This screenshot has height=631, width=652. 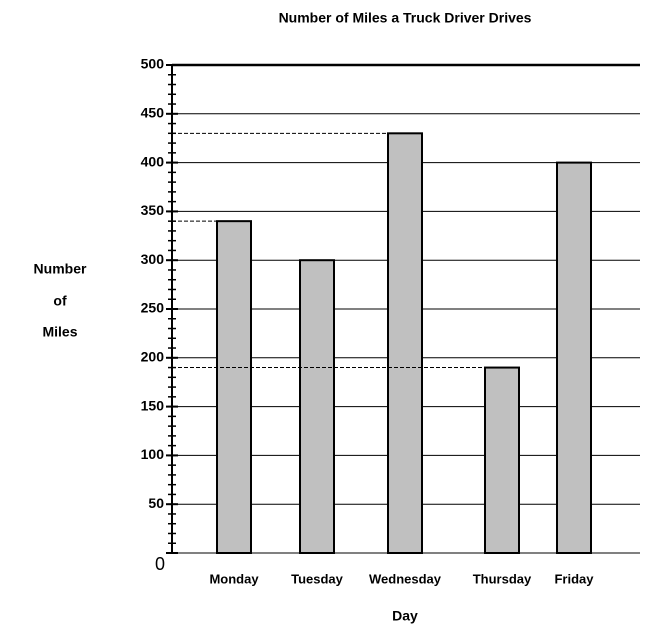 I want to click on y-axis-label: Number, so click(x=60, y=269).